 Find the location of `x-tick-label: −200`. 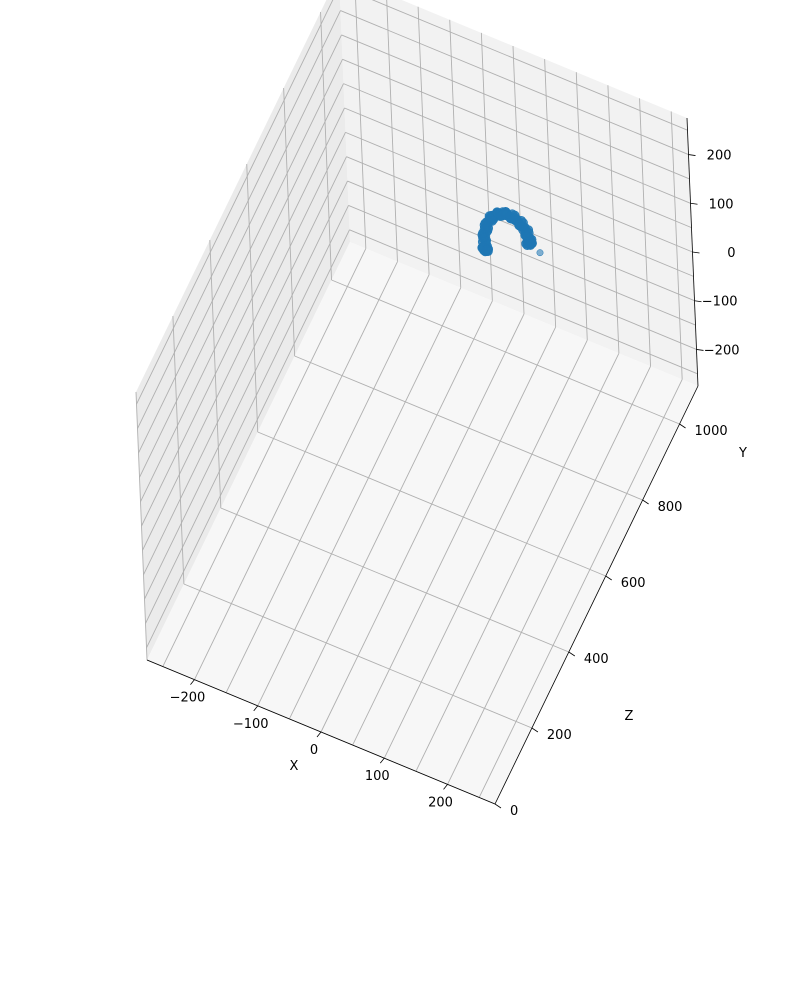

x-tick-label: −200 is located at coordinates (188, 698).